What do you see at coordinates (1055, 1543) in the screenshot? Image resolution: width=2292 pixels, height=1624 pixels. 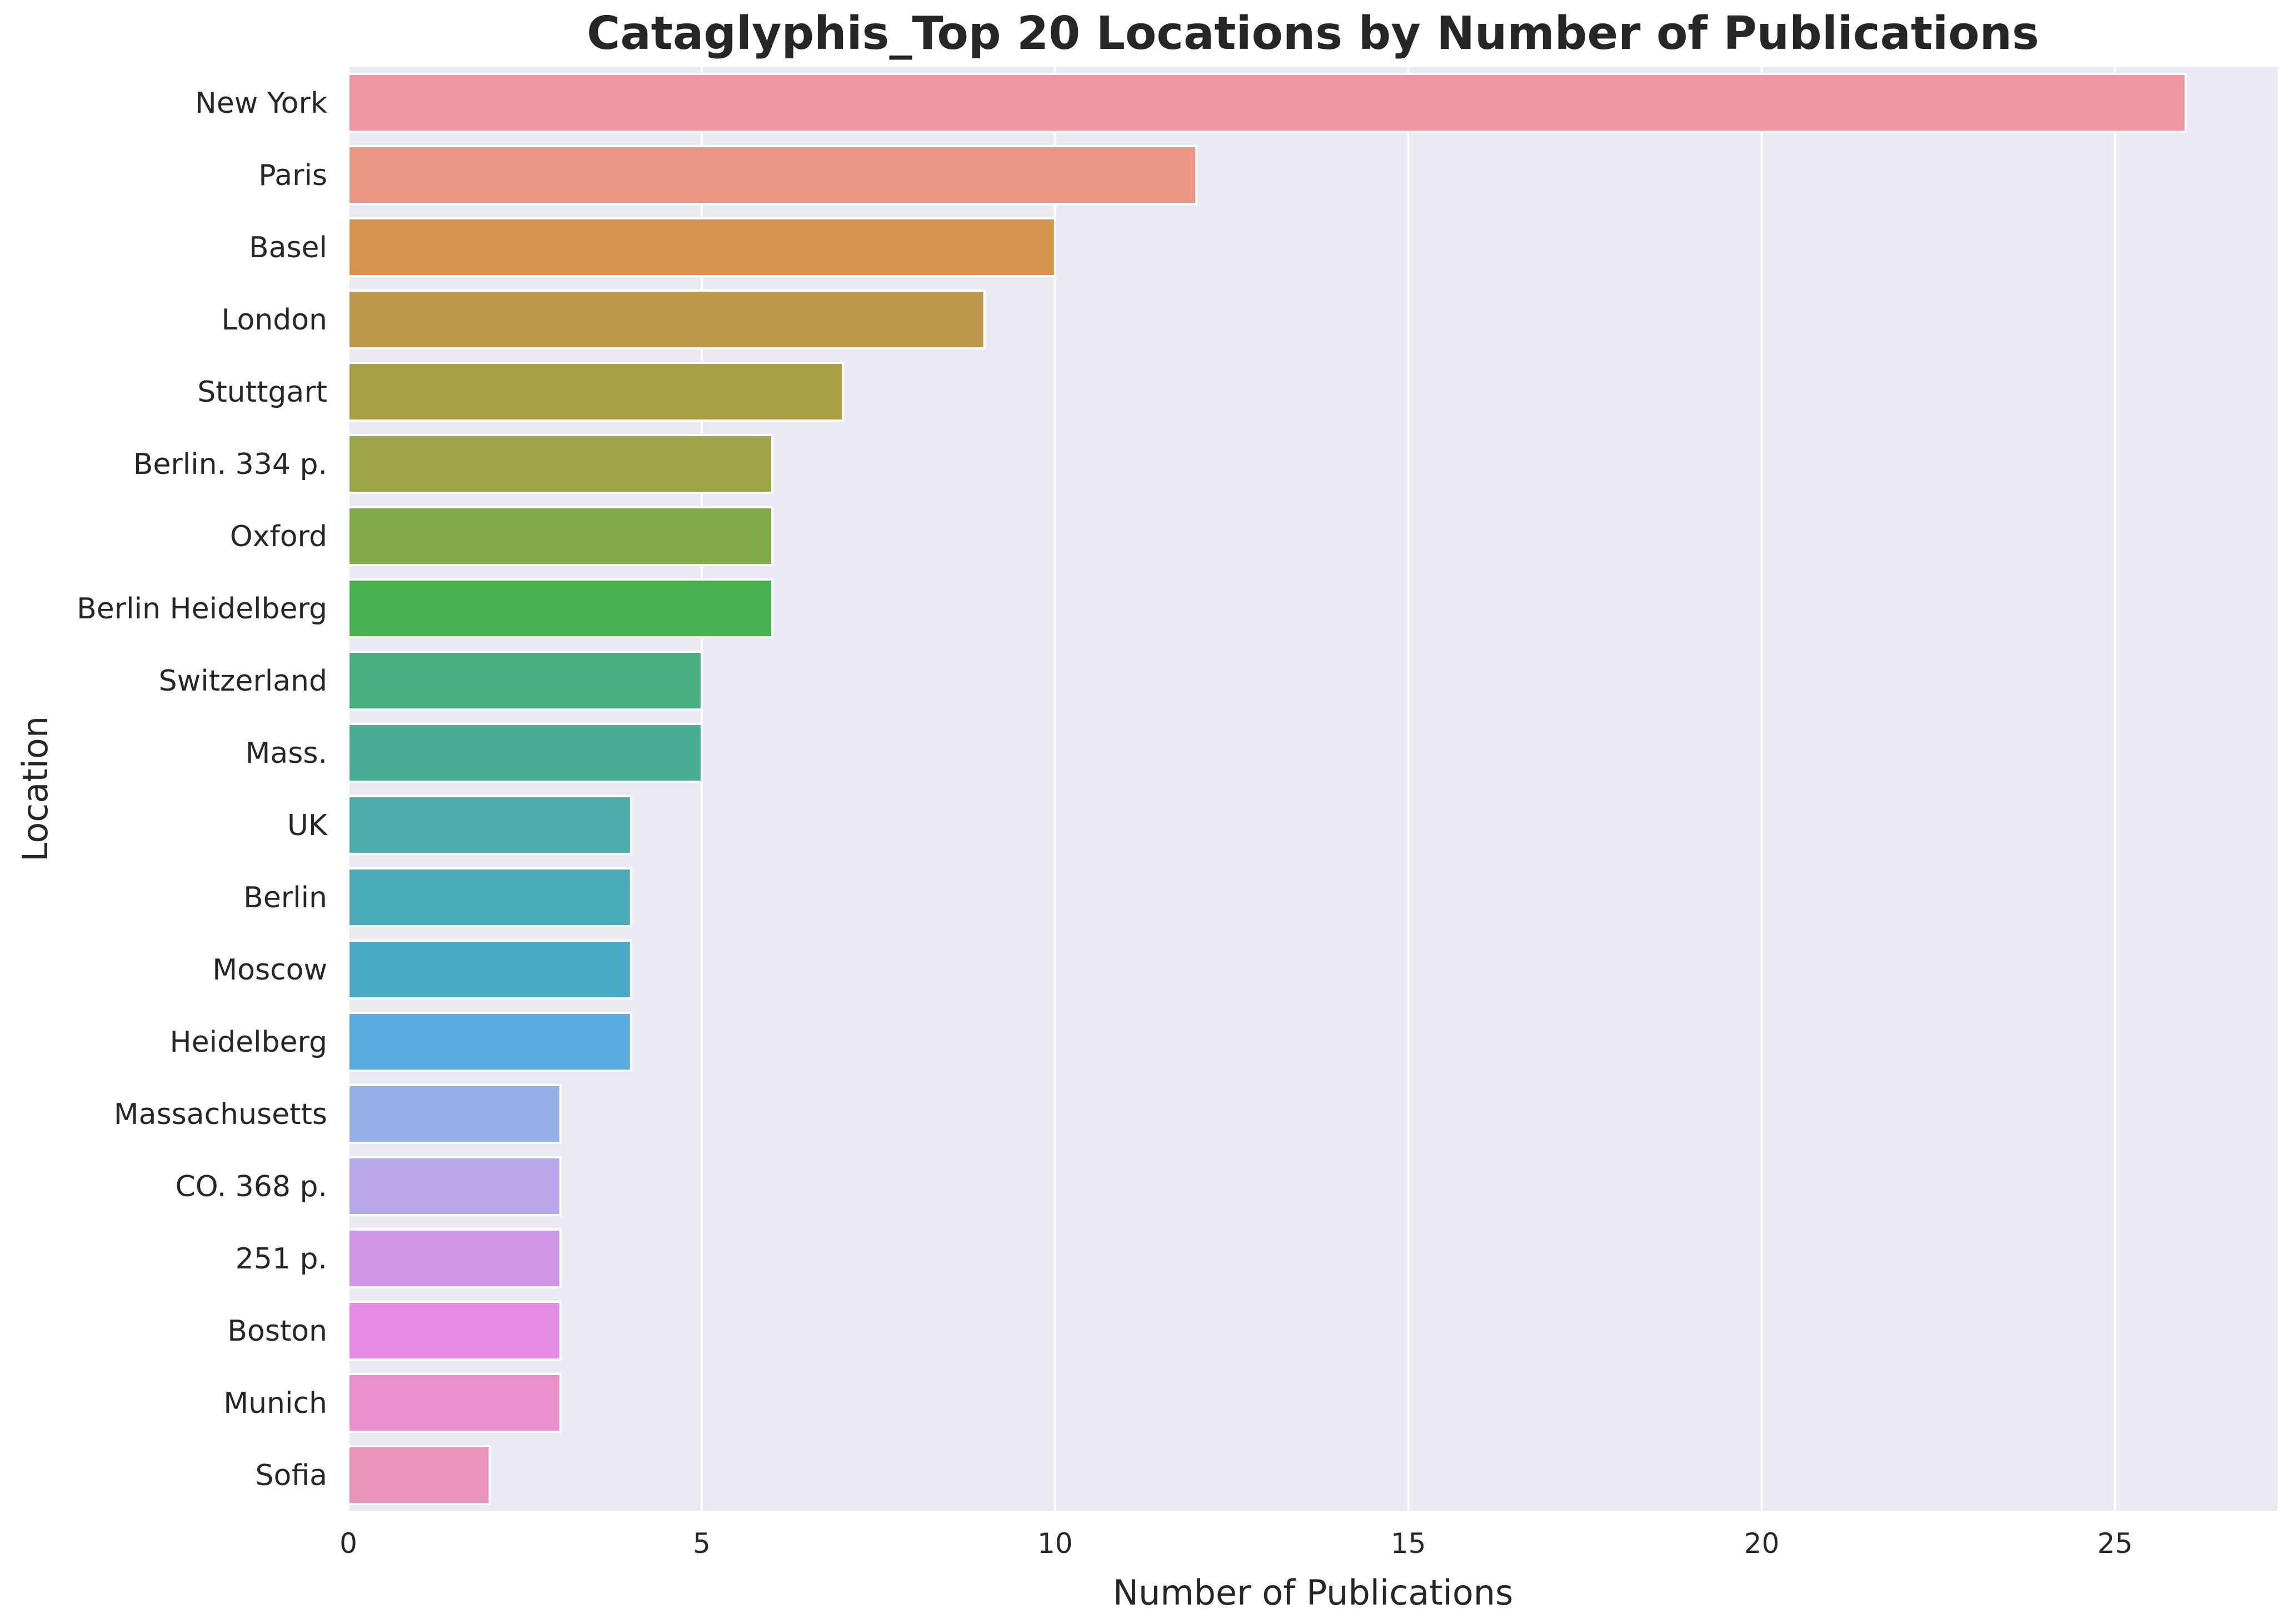 I see `x-tick-label: 10` at bounding box center [1055, 1543].